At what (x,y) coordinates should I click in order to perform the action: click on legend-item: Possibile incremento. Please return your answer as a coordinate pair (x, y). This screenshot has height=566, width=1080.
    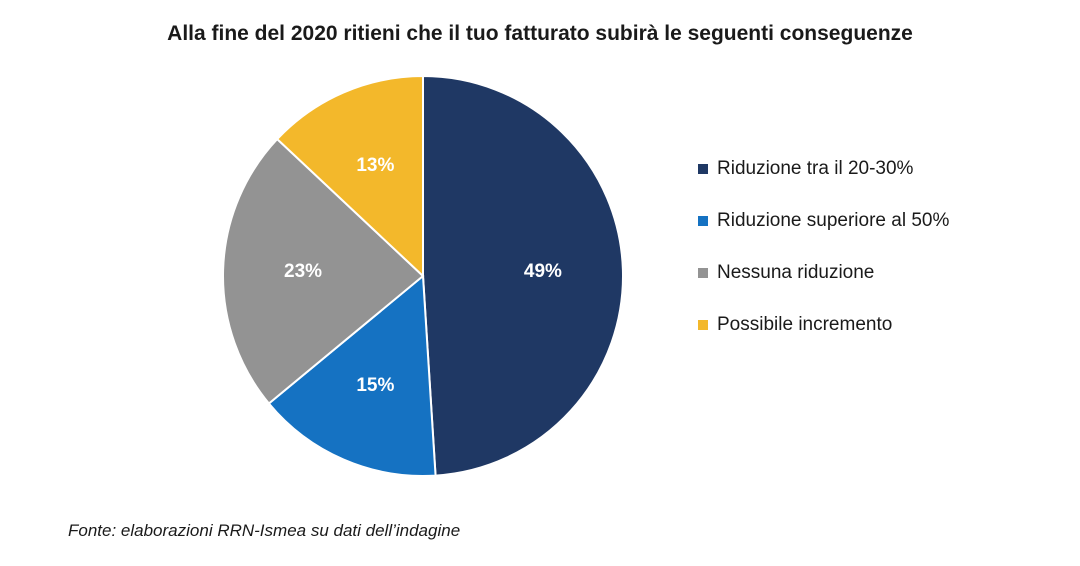
    Looking at the image, I should click on (823, 325).